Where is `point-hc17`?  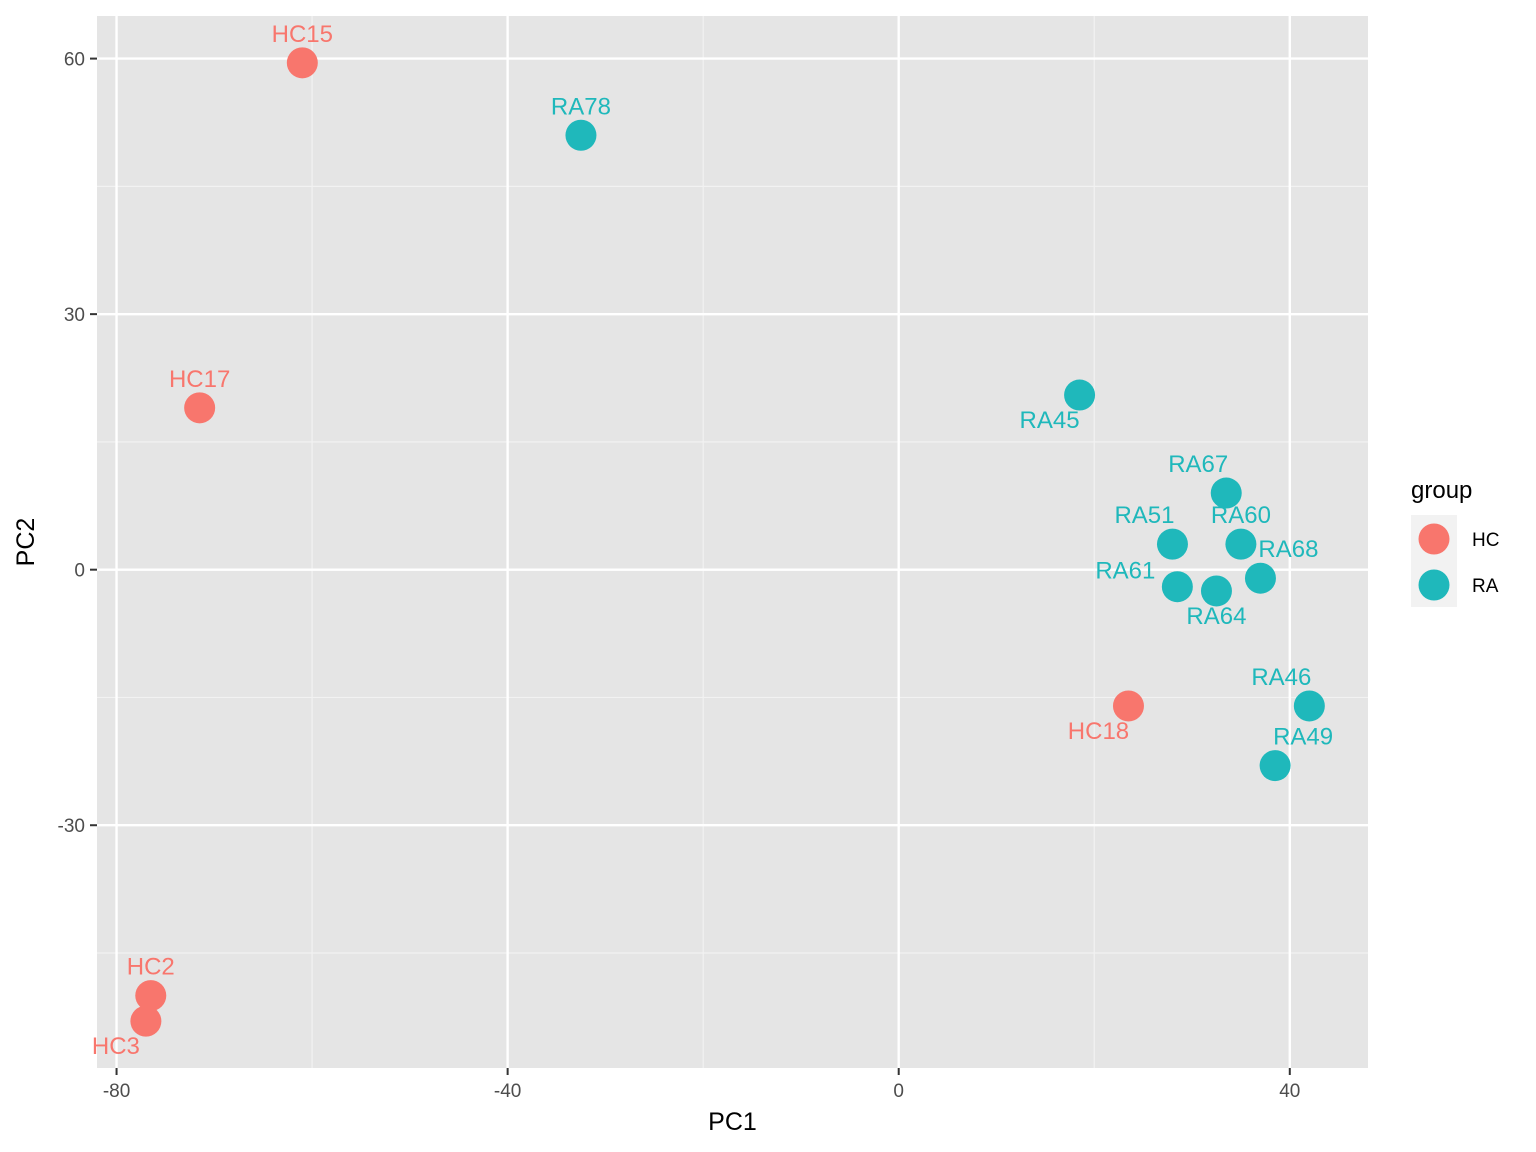
point-hc17 is located at coordinates (200, 408).